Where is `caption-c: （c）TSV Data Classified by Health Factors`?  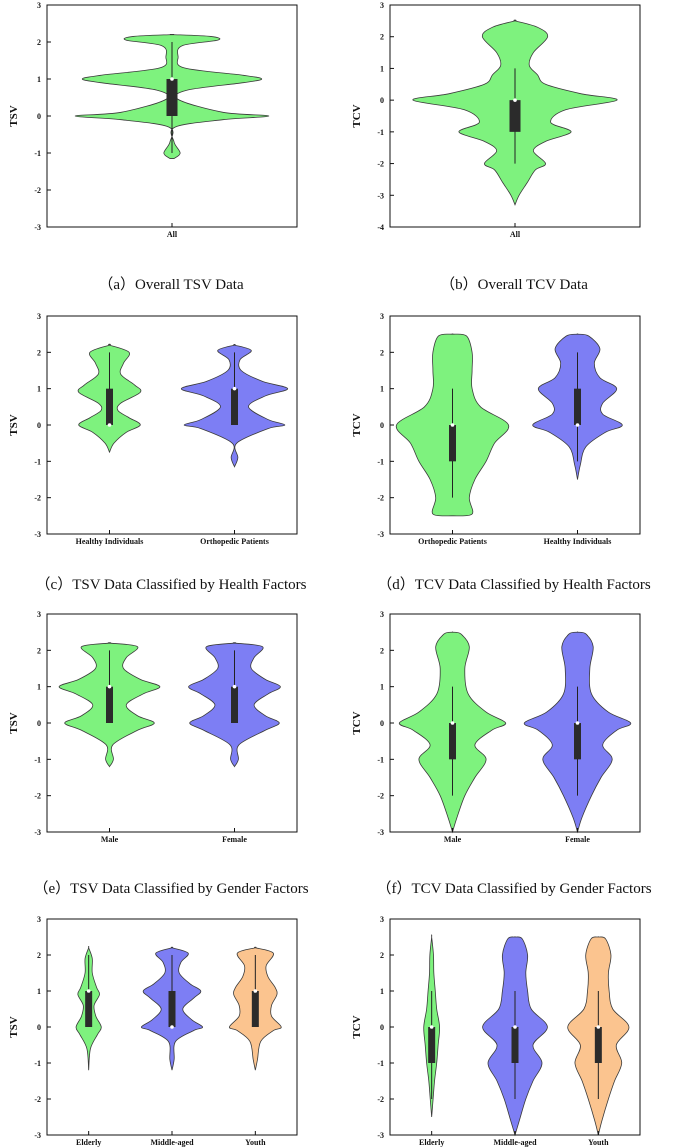
caption-c: （c）TSV Data Classified by Health Factors is located at coordinates (171, 585).